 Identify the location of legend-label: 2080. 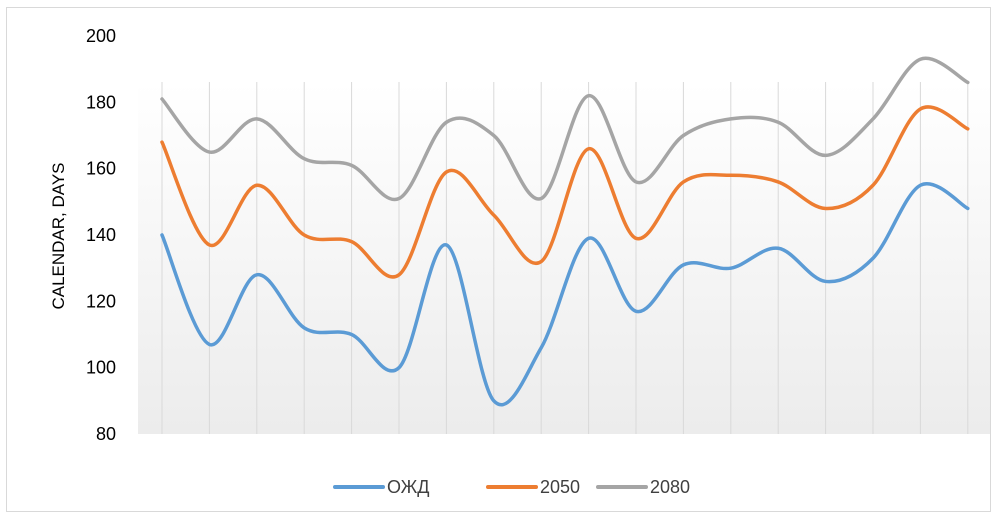
(670, 487).